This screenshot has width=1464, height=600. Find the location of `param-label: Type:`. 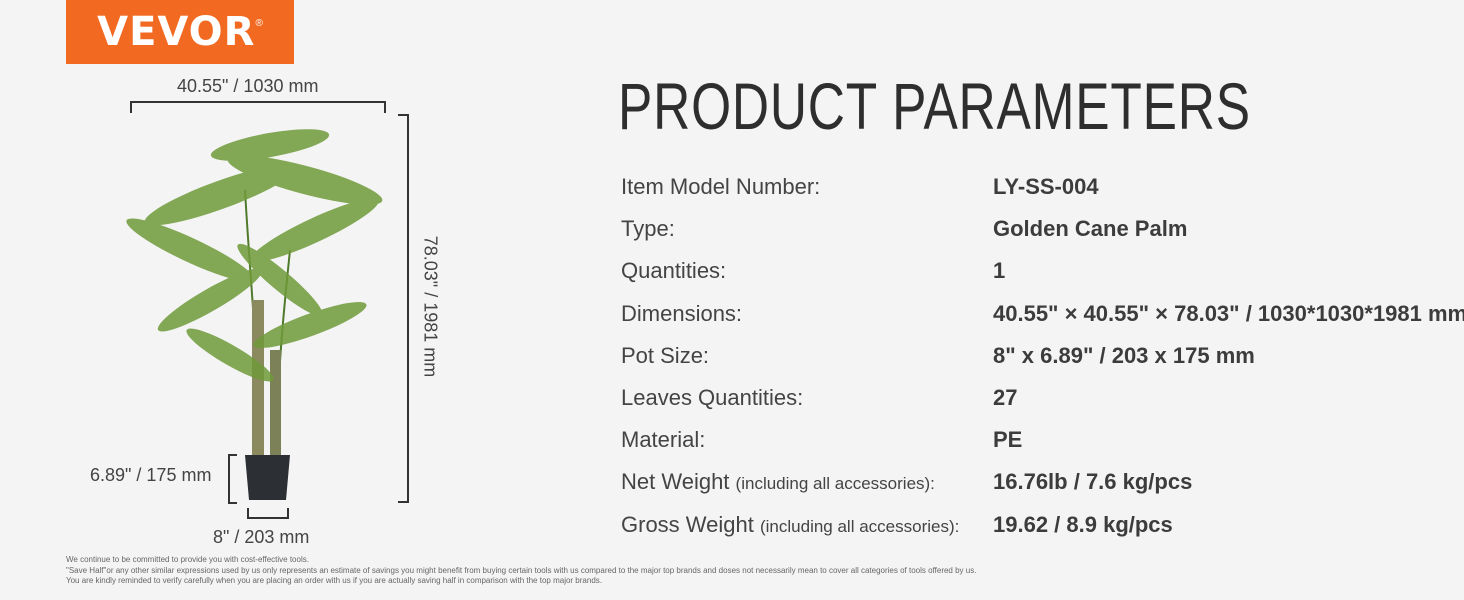

param-label: Type: is located at coordinates (648, 228).